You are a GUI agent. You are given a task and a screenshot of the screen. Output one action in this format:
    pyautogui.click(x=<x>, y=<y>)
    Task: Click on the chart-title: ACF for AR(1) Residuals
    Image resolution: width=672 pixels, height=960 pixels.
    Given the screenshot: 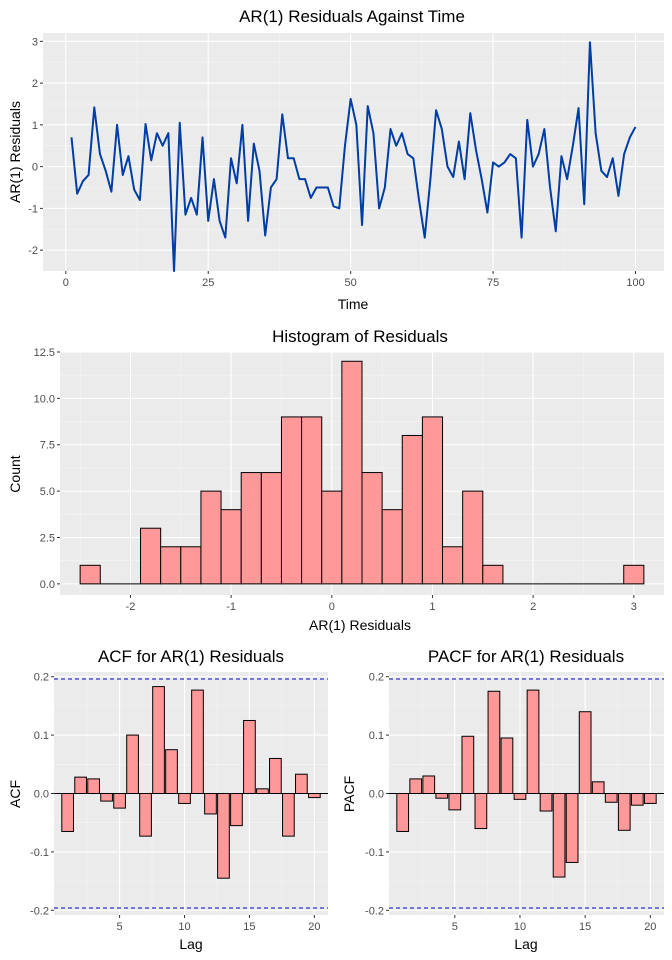 What is the action you would take?
    pyautogui.click(x=191, y=656)
    